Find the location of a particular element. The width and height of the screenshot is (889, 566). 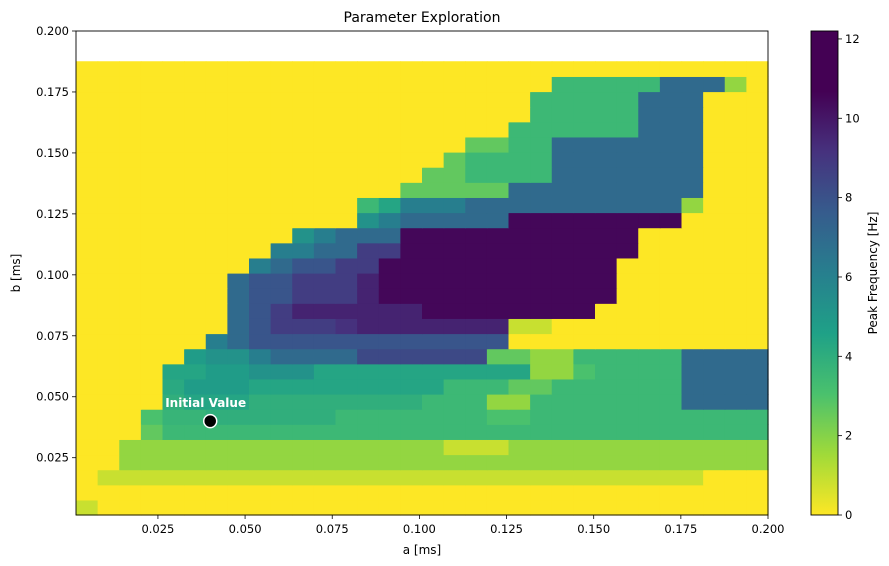

x-axis: 0.025 0.050 0.075 0.100 0.125 0.150 0.175 0.200 is located at coordinates (462, 525).